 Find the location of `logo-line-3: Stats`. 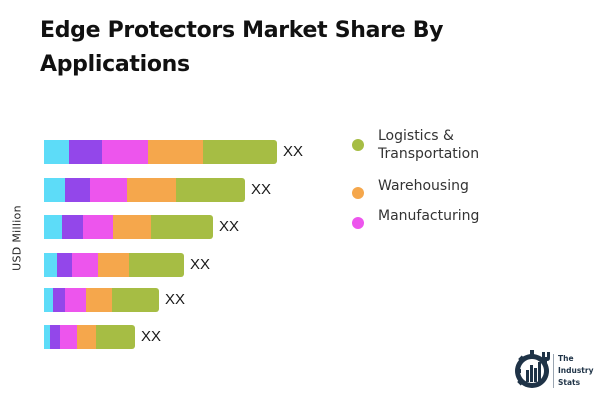

logo-line-3: Stats is located at coordinates (569, 382).